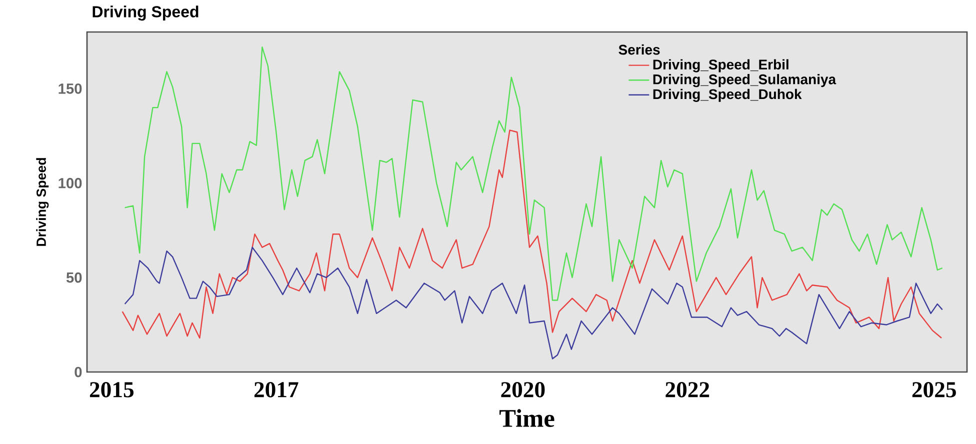 The height and width of the screenshot is (444, 976). What do you see at coordinates (744, 81) in the screenshot?
I see `legend-label: Driving_Speed_Sulamaniya` at bounding box center [744, 81].